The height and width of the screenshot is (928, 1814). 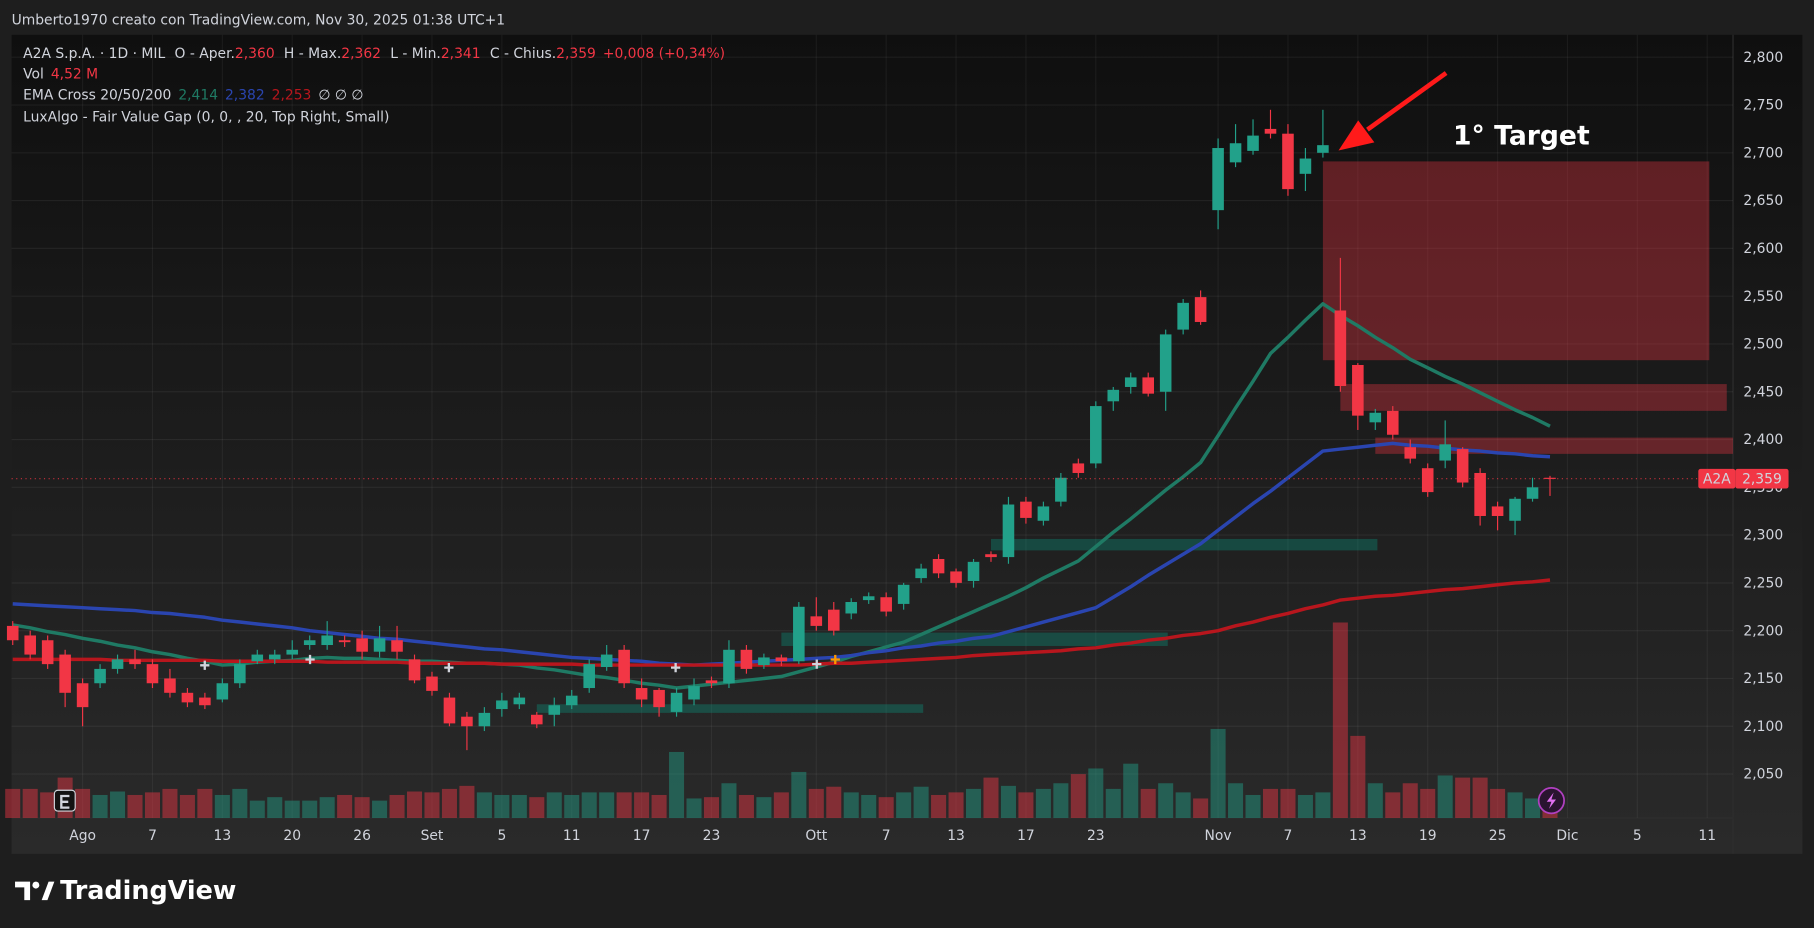 What do you see at coordinates (523, 54) in the screenshot?
I see `ohlc-label: C - Chius.` at bounding box center [523, 54].